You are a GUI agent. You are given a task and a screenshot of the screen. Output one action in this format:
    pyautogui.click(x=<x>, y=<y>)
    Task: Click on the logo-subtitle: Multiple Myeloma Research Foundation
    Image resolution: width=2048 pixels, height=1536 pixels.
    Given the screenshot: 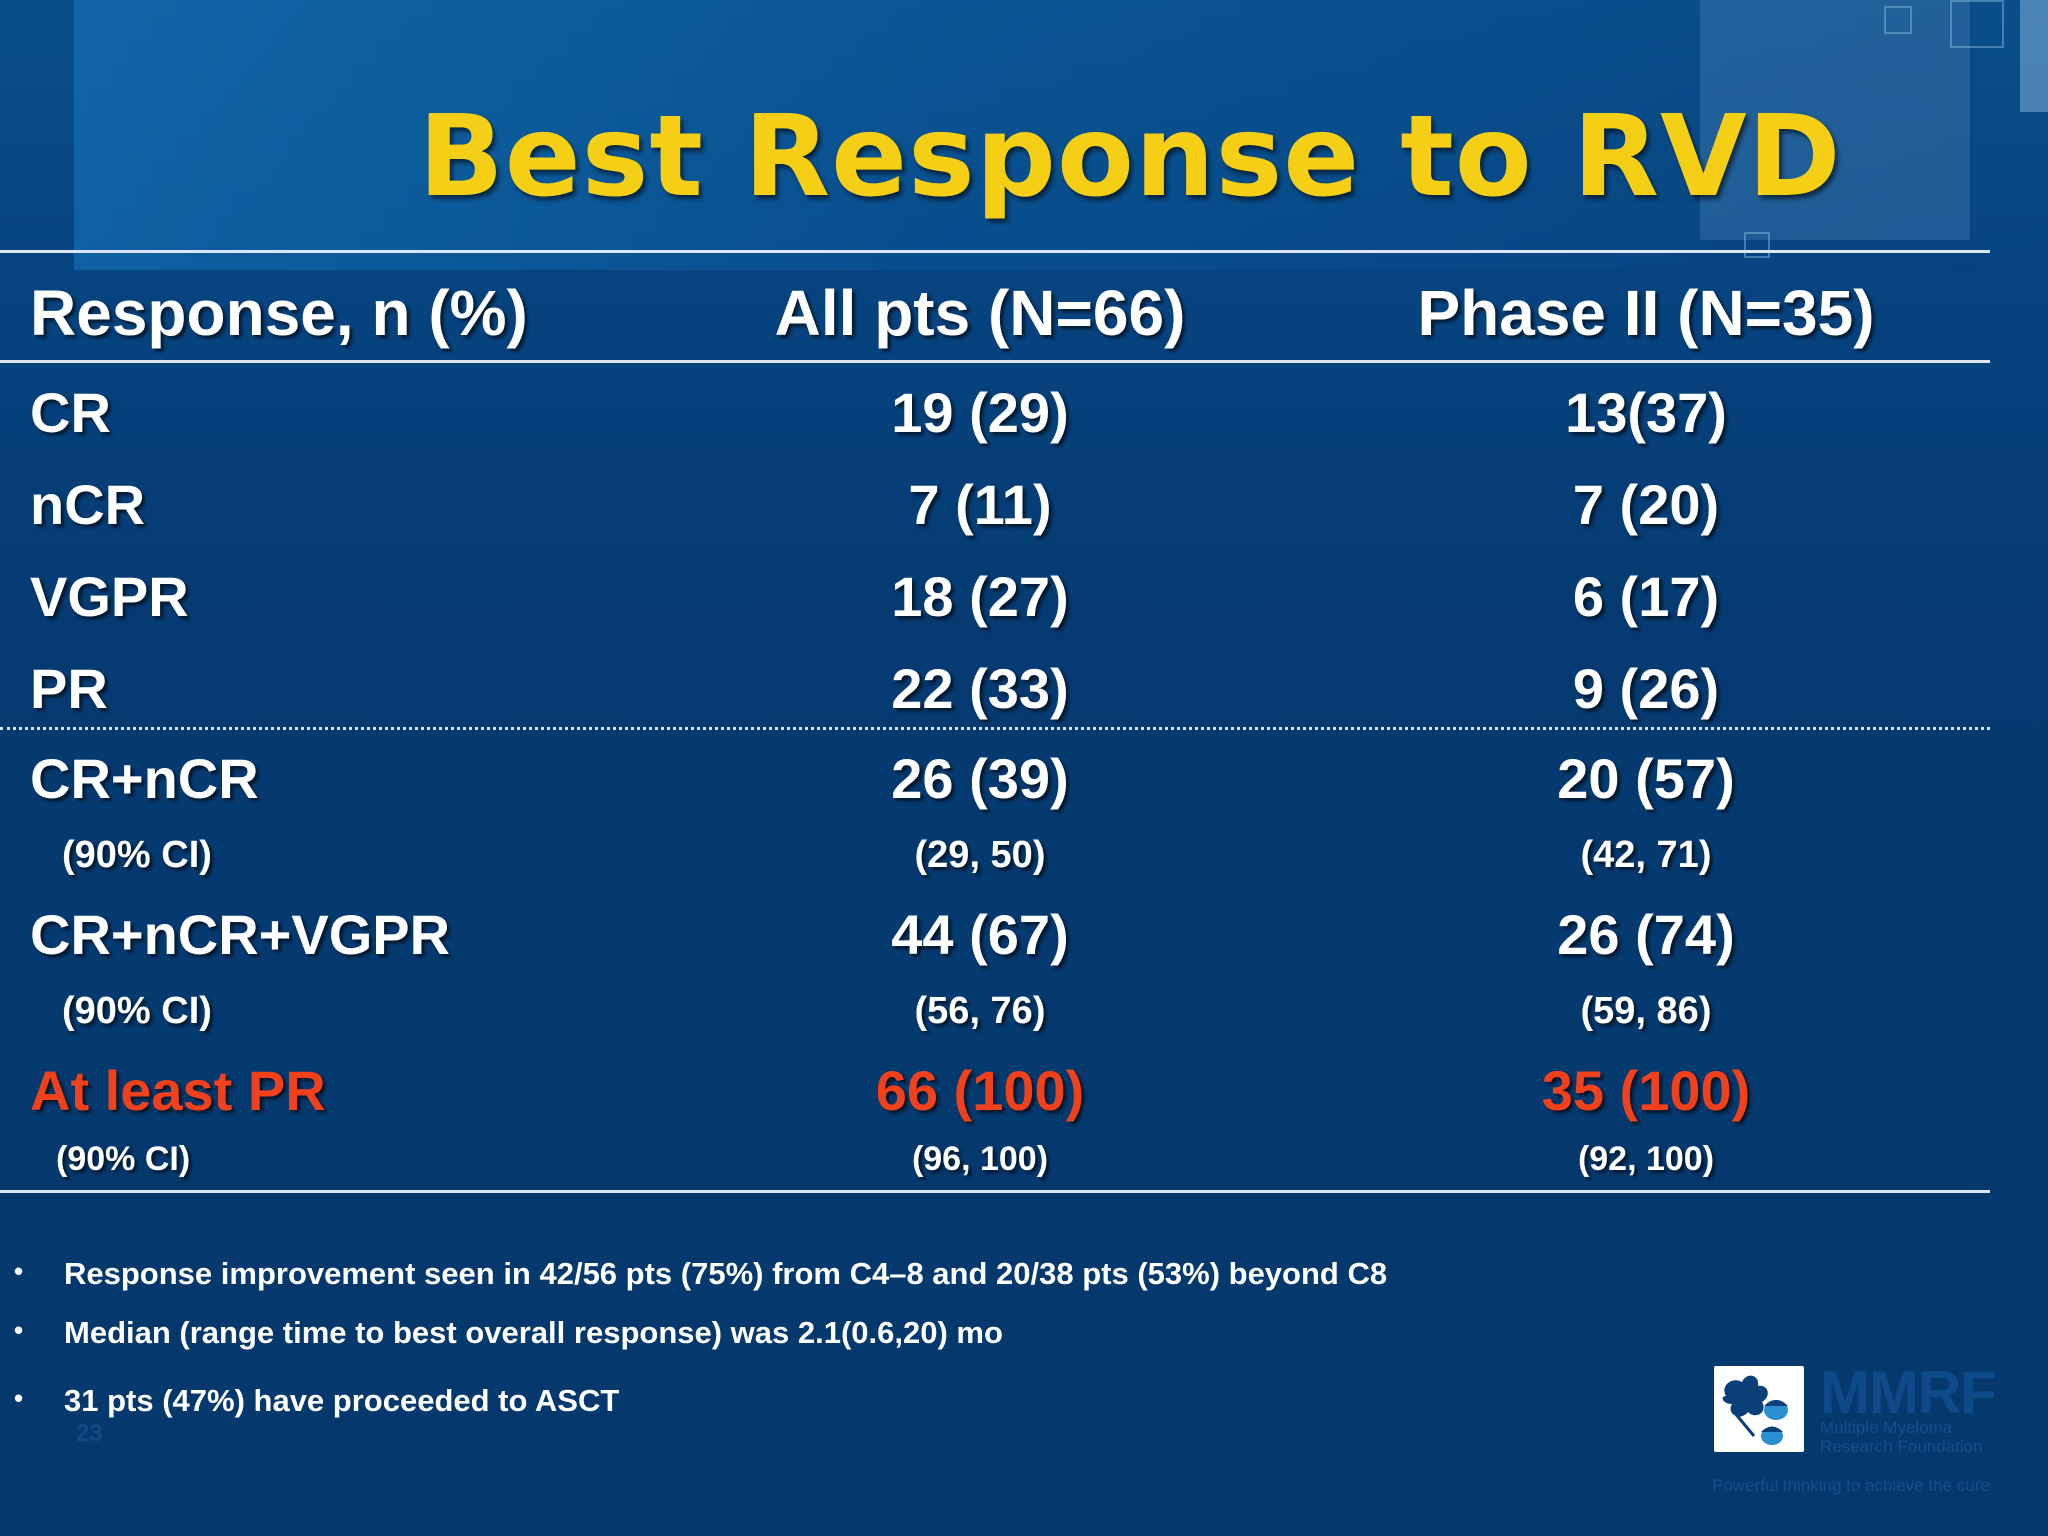 What is the action you would take?
    pyautogui.click(x=1901, y=1437)
    